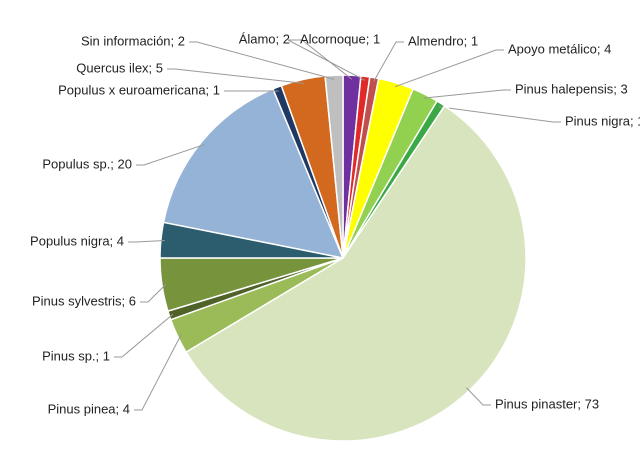 The width and height of the screenshot is (640, 460). Describe the element at coordinates (84, 300) in the screenshot. I see `data-label: Pinus sylvestris; 6` at that location.